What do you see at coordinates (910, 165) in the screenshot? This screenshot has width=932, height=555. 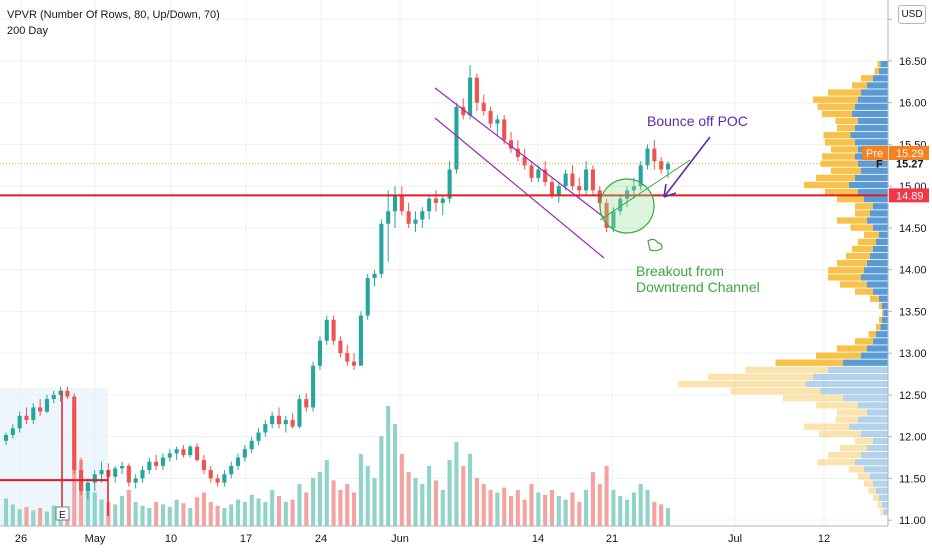 I see `last-value-label: 15.27` at bounding box center [910, 165].